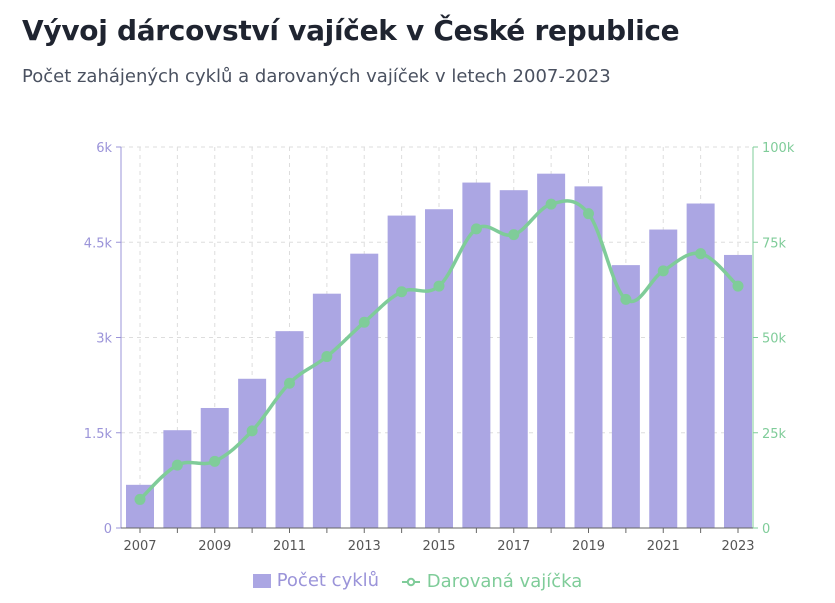  Describe the element at coordinates (504, 581) in the screenshot. I see `legend-label-line: Darovaná vajíčka` at that location.